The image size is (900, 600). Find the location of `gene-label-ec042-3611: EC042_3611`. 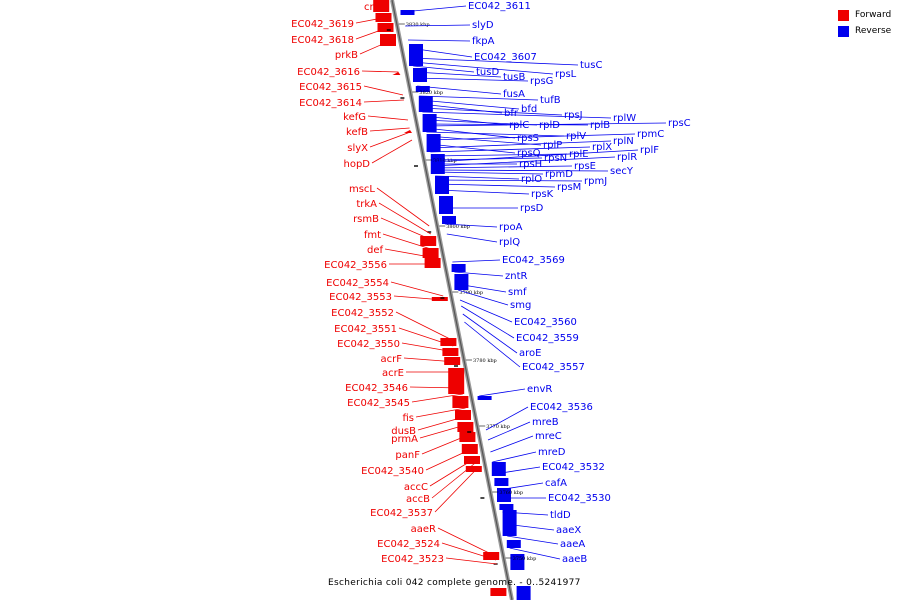

gene-label-ec042-3611: EC042_3611 is located at coordinates (499, 6).